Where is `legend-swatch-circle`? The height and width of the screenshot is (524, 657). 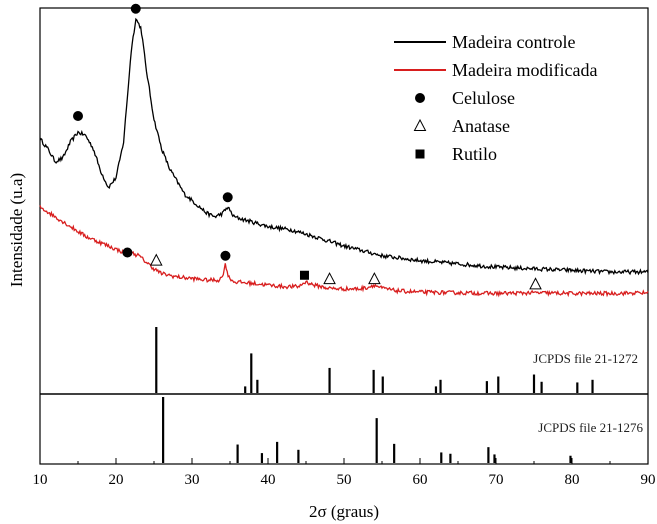
legend-swatch-circle is located at coordinates (420, 98).